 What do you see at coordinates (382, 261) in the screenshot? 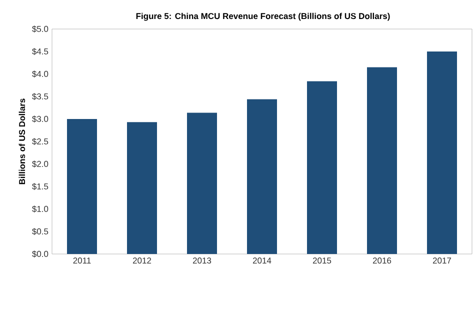
I see `x-tick-label: 2016` at bounding box center [382, 261].